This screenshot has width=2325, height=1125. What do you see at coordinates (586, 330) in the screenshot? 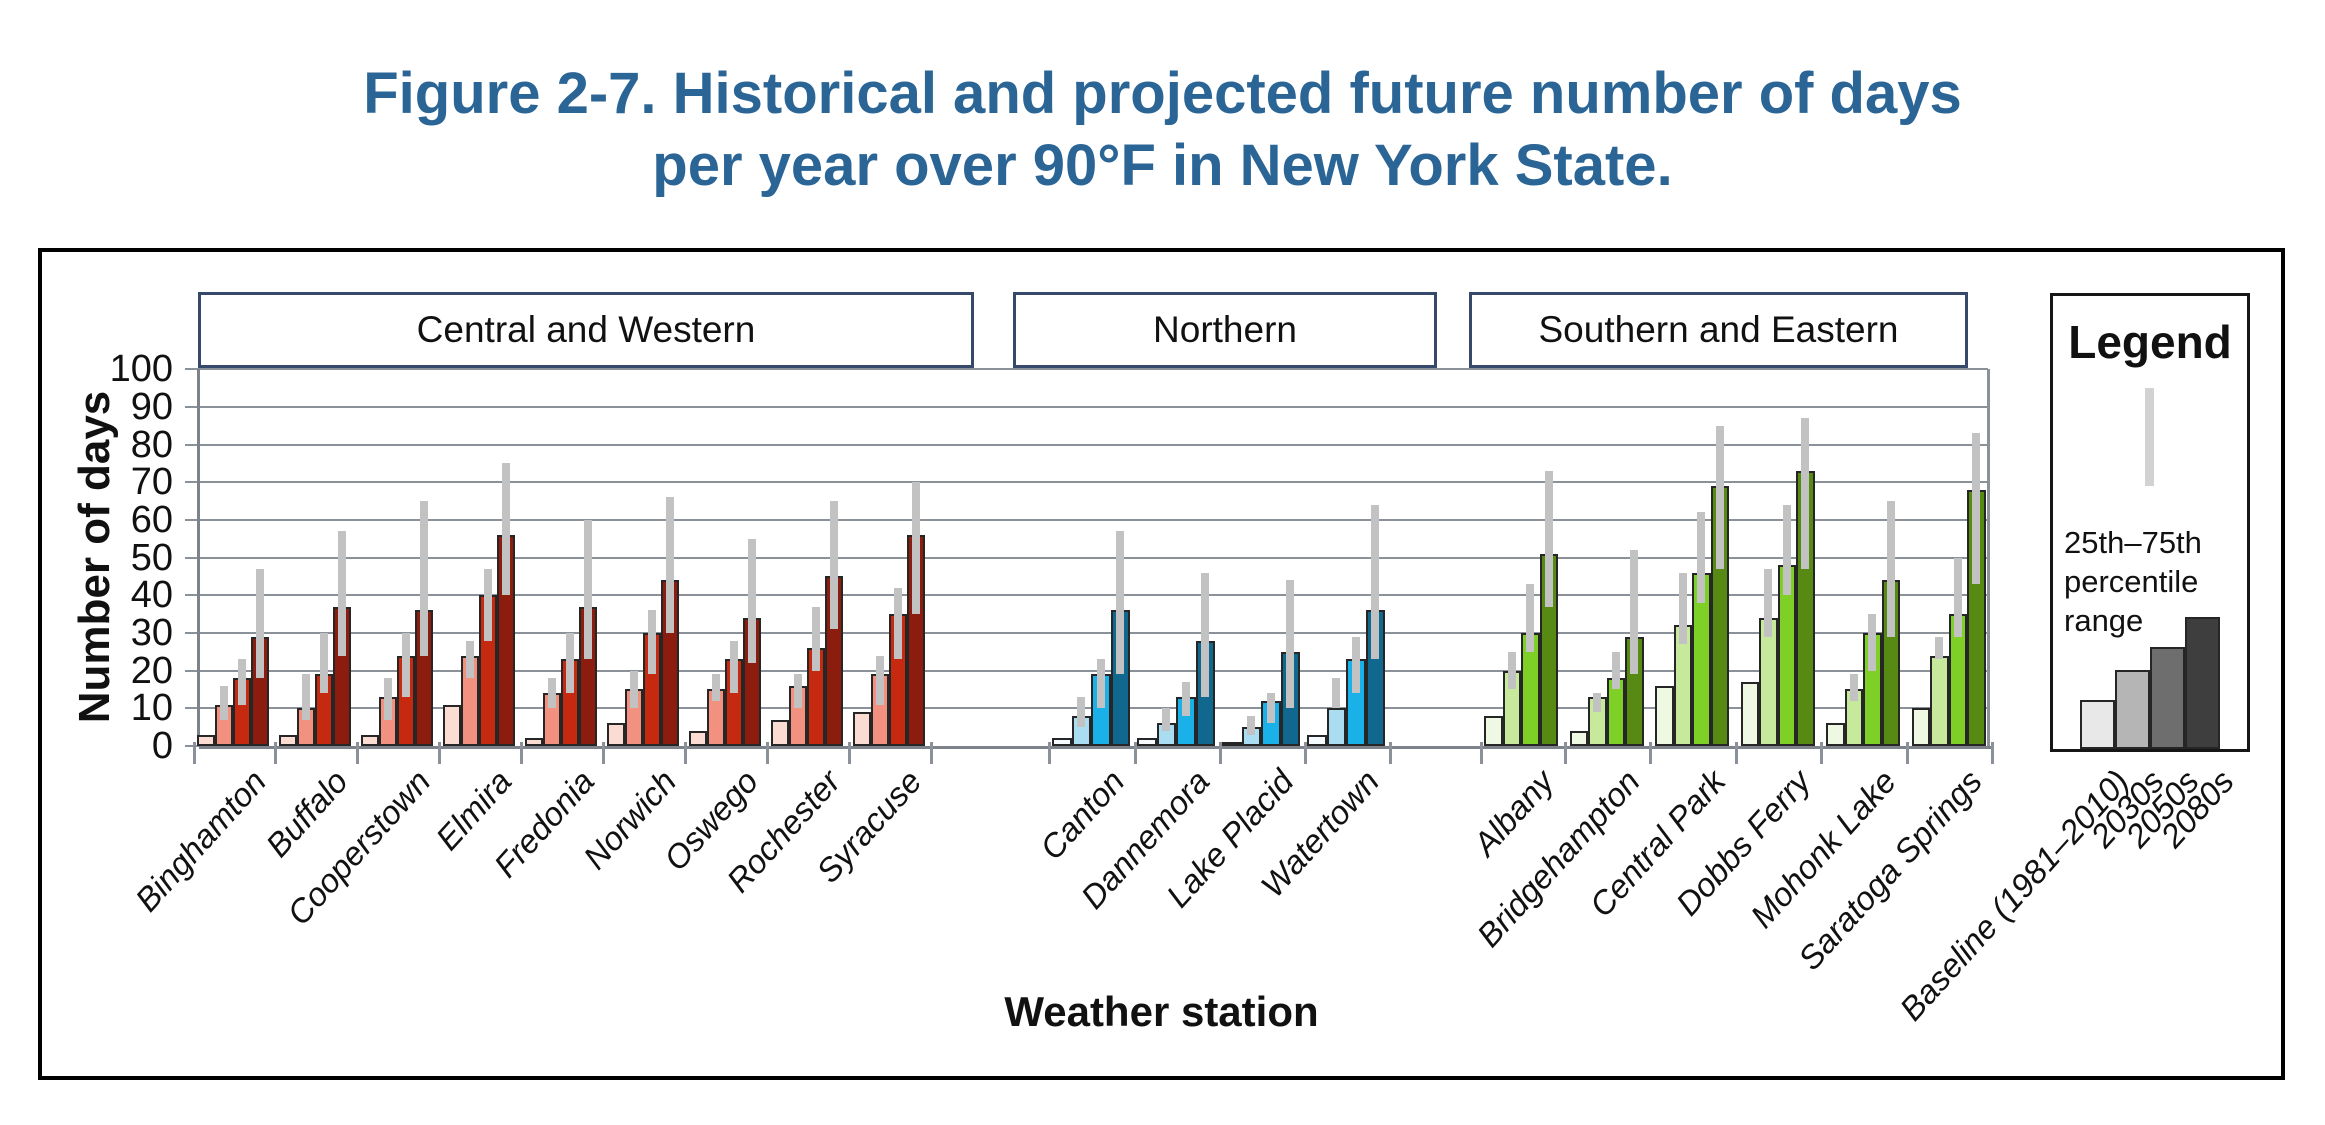
I see `region-header: Central and Western` at bounding box center [586, 330].